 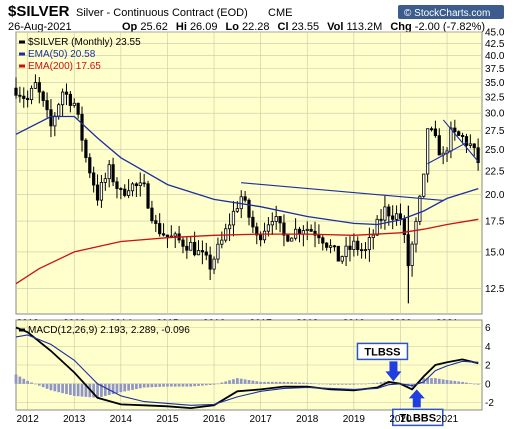 I want to click on trendlines, so click(x=360, y=160).